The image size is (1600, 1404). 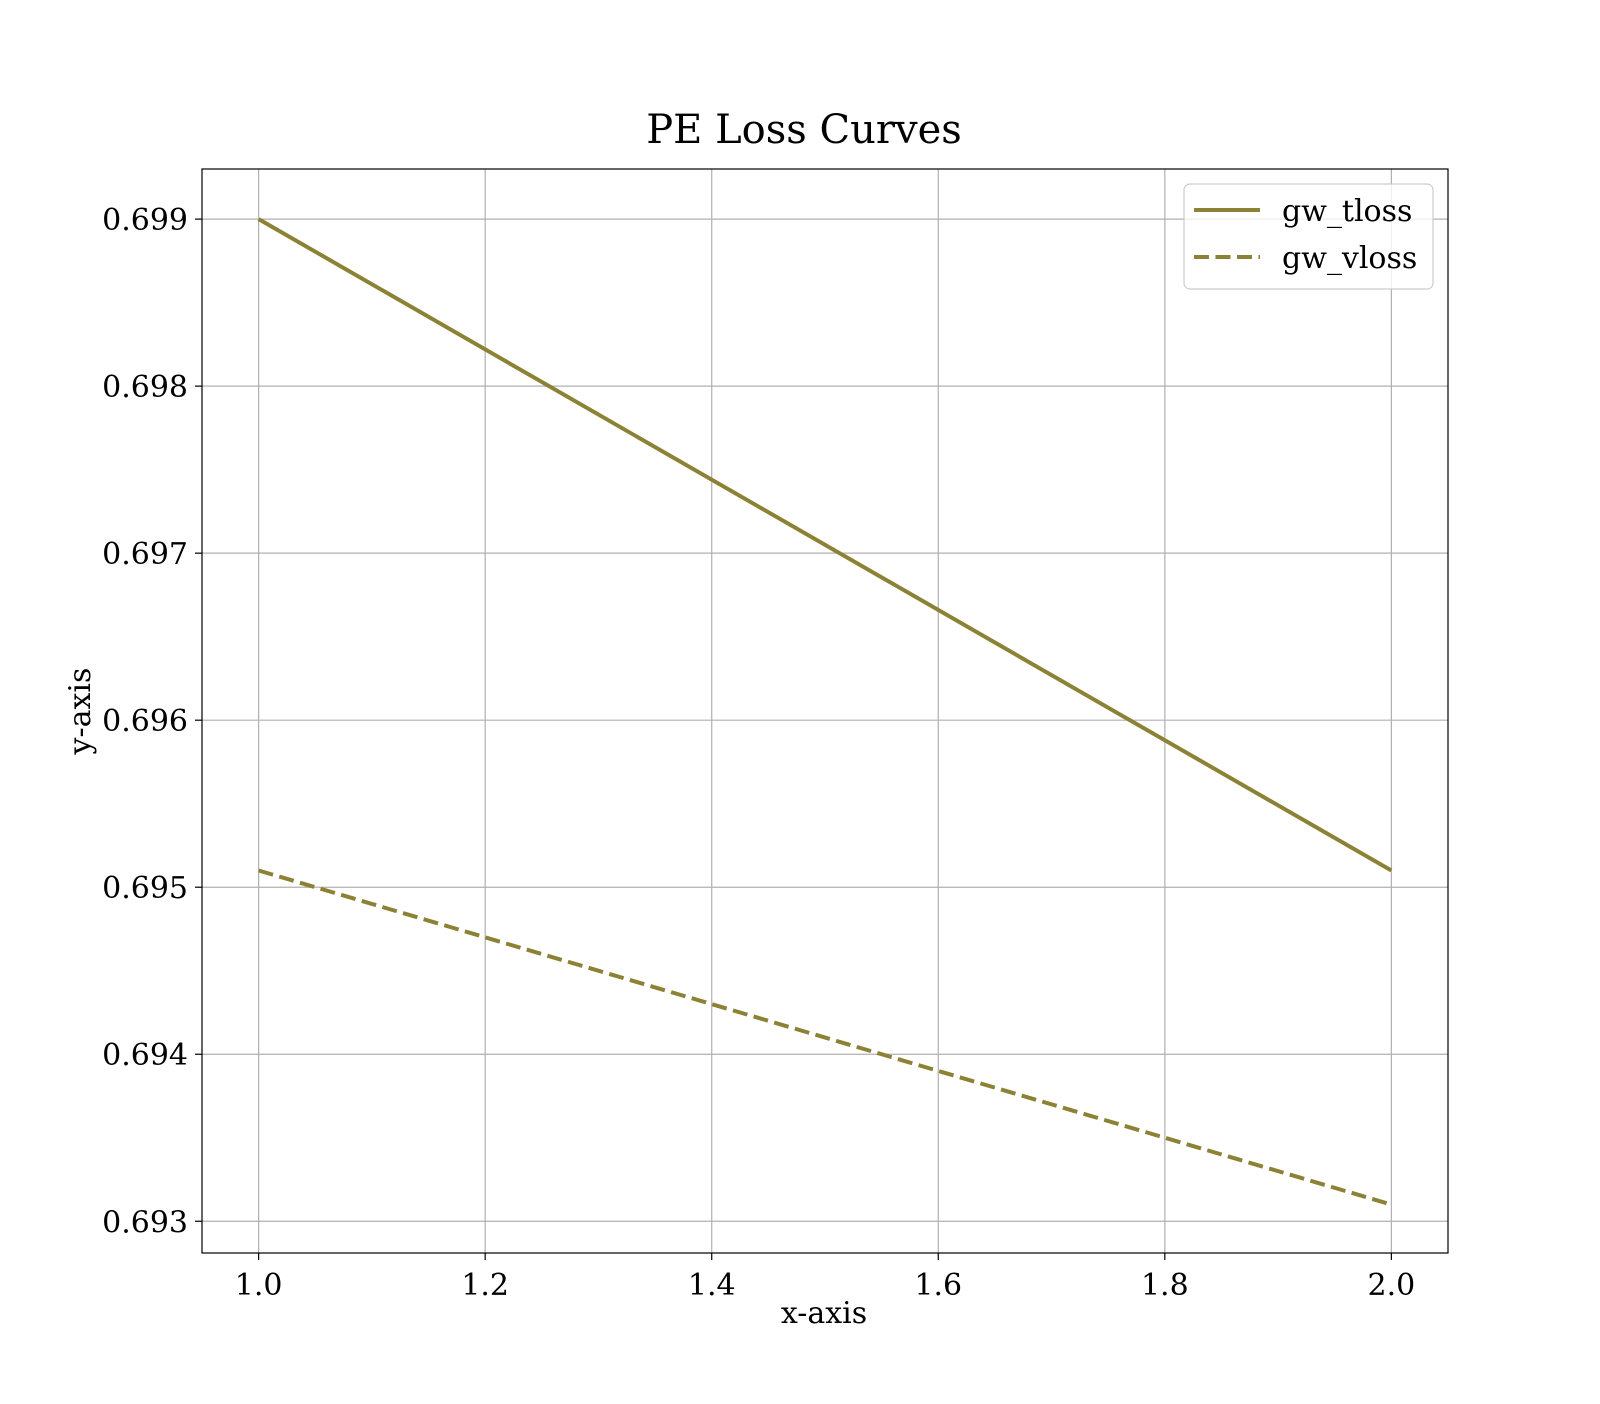 I want to click on legend: gw_tloss gw_vloss, so click(x=1308, y=236).